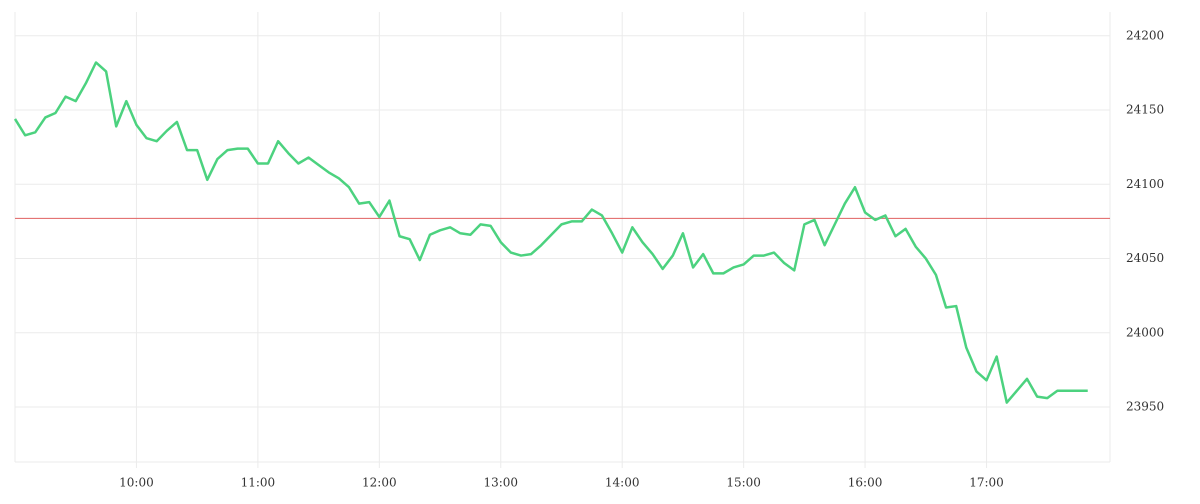 This screenshot has height=504, width=1200. I want to click on x-tick-label: 15:00, so click(743, 483).